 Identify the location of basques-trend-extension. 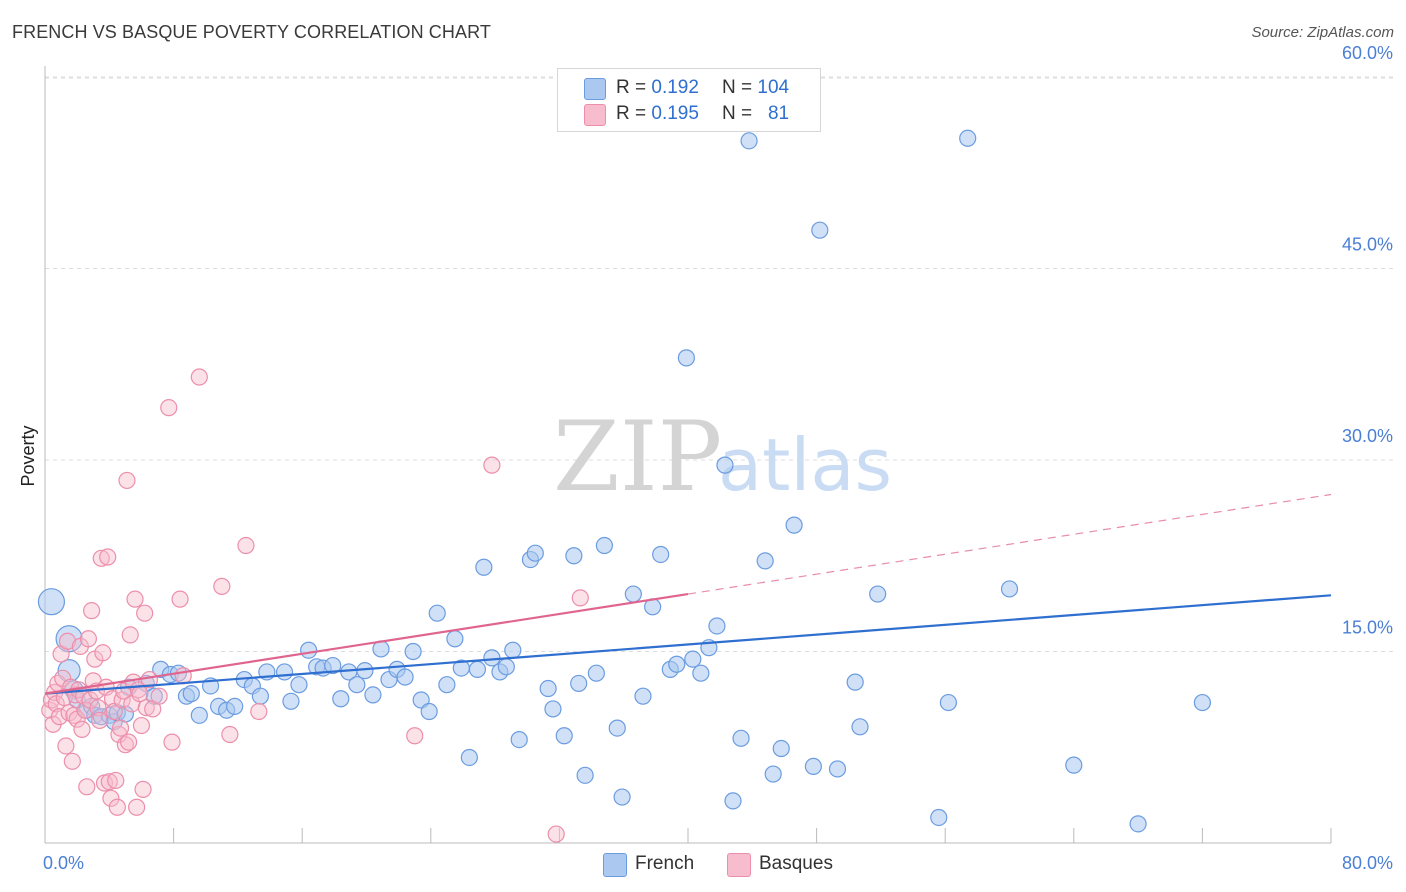
(1009, 544).